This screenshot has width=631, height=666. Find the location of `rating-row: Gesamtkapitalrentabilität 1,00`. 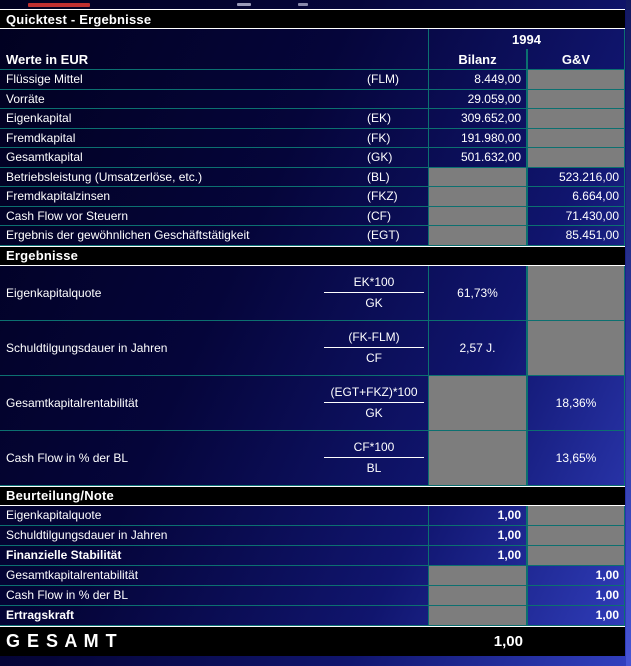

rating-row: Gesamtkapitalrentabilität 1,00 is located at coordinates (312, 575).